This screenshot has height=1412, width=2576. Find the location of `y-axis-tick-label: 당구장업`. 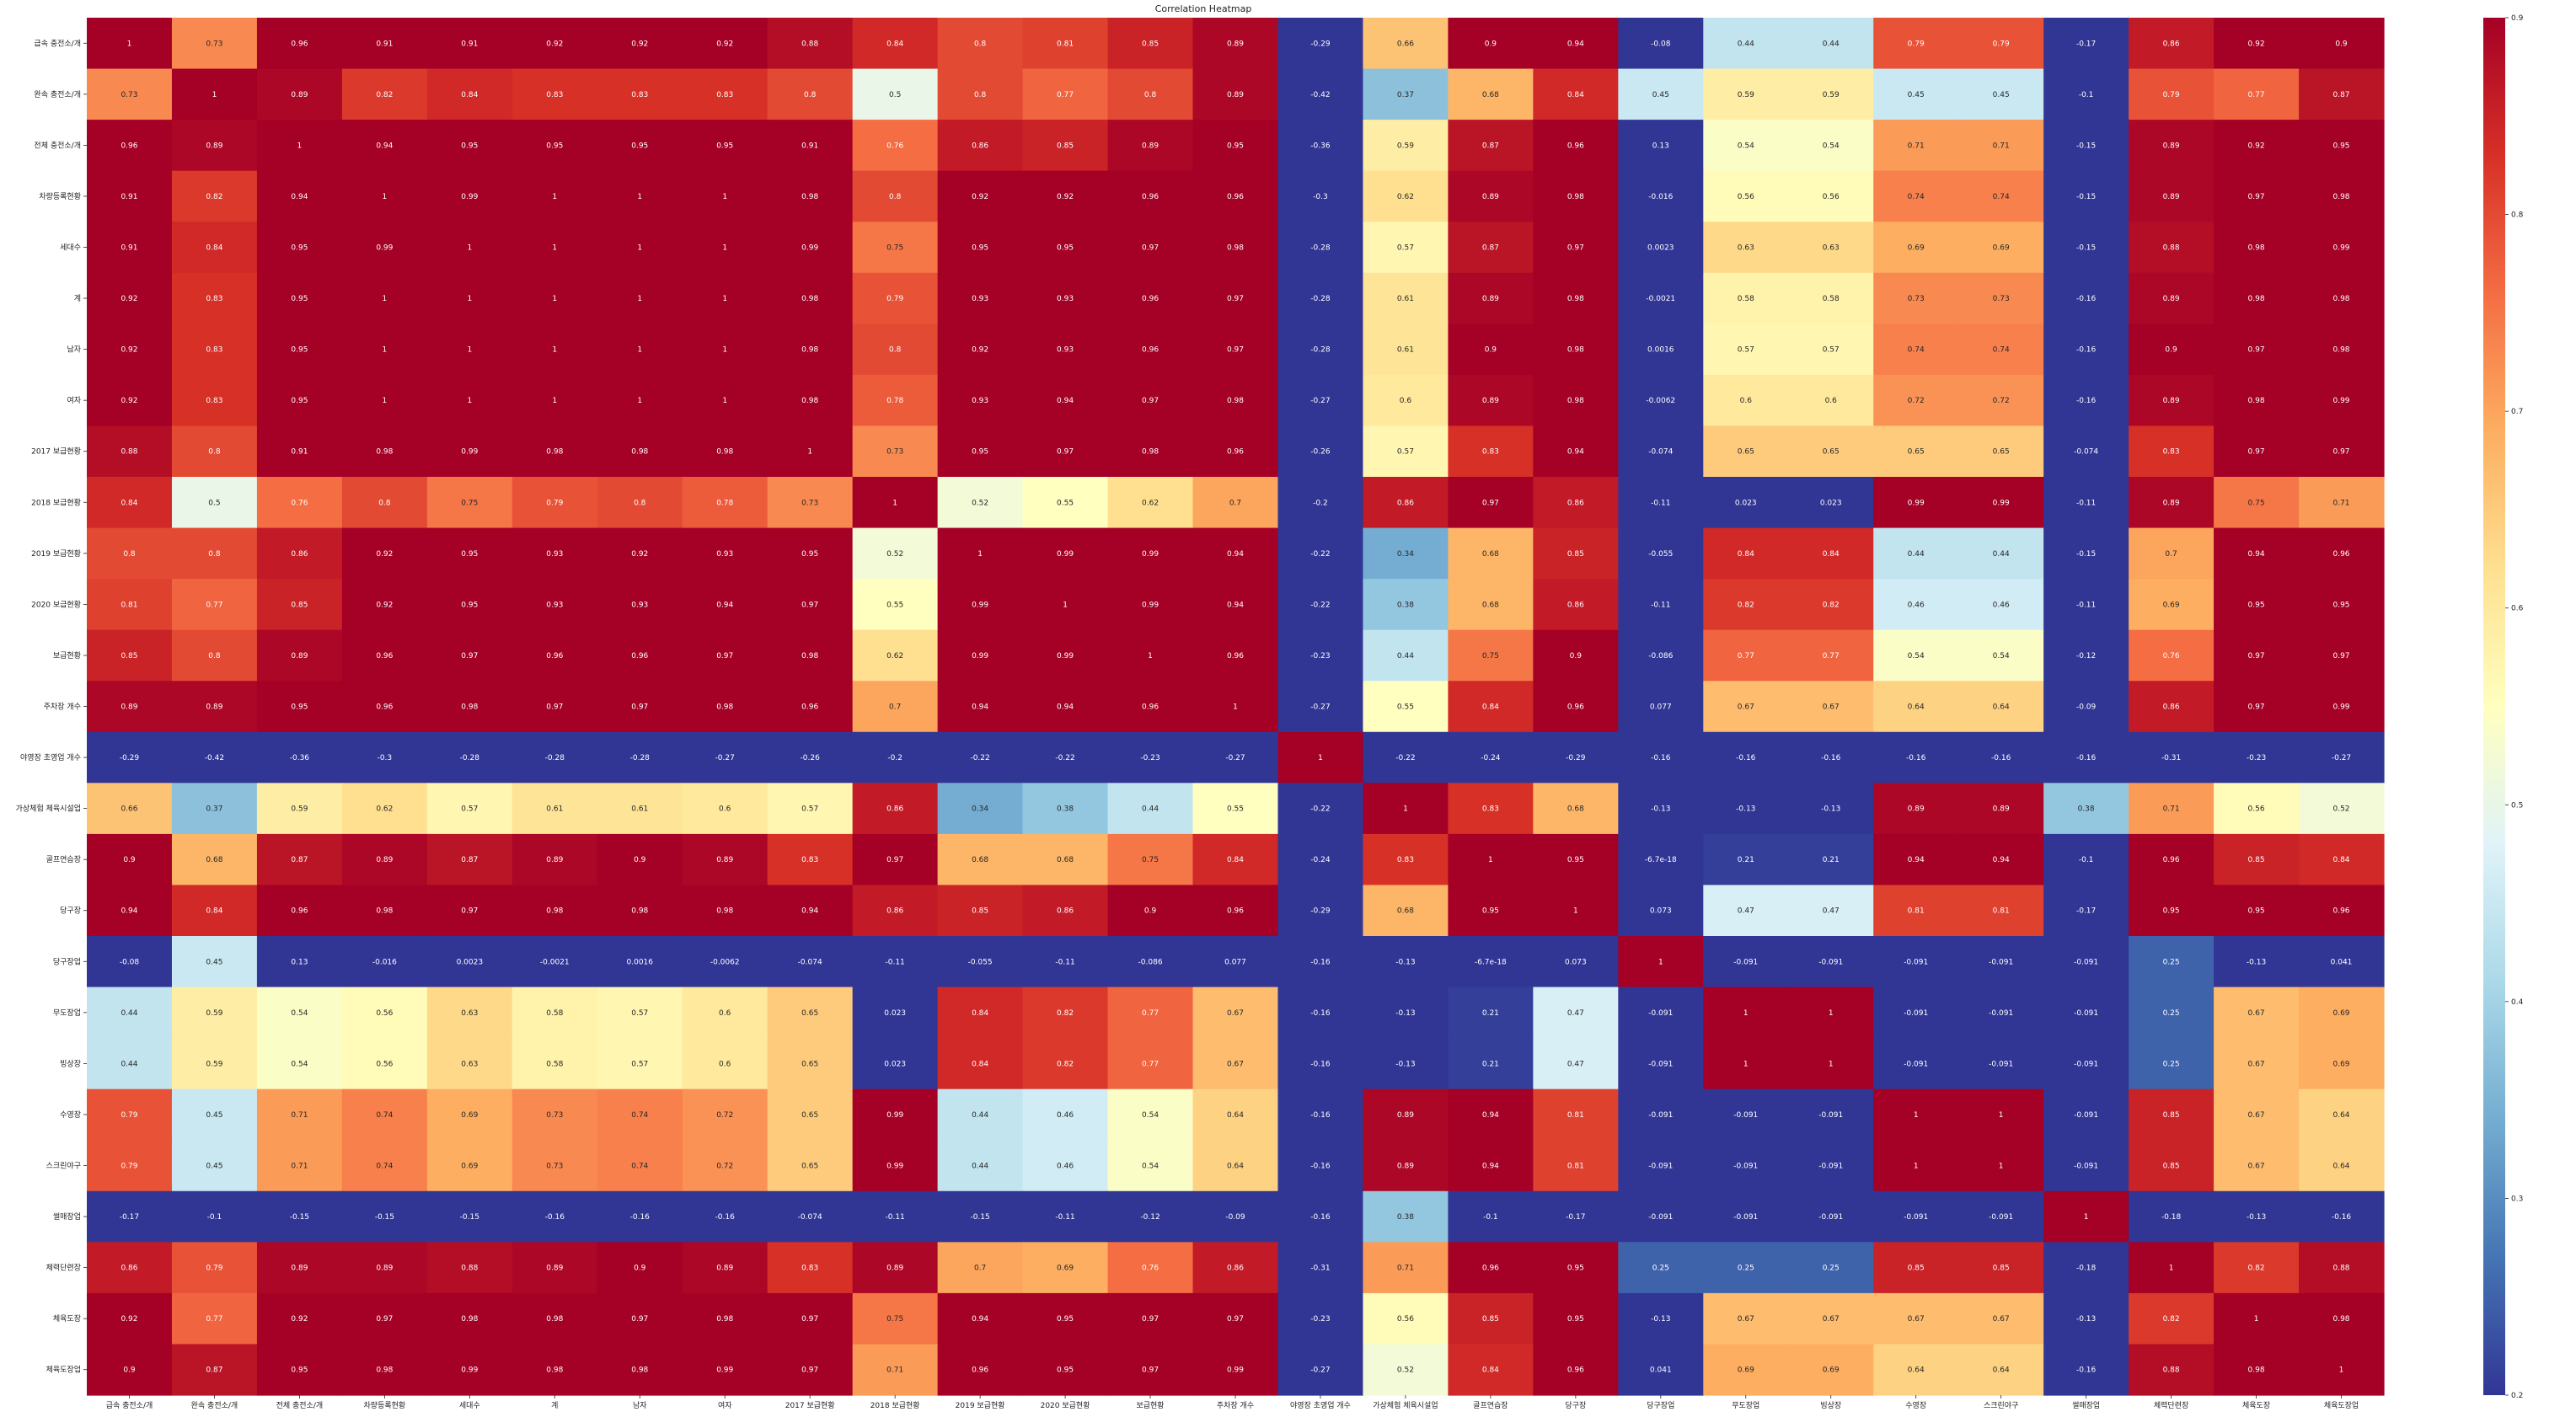

y-axis-tick-label: 당구장업 is located at coordinates (67, 961).